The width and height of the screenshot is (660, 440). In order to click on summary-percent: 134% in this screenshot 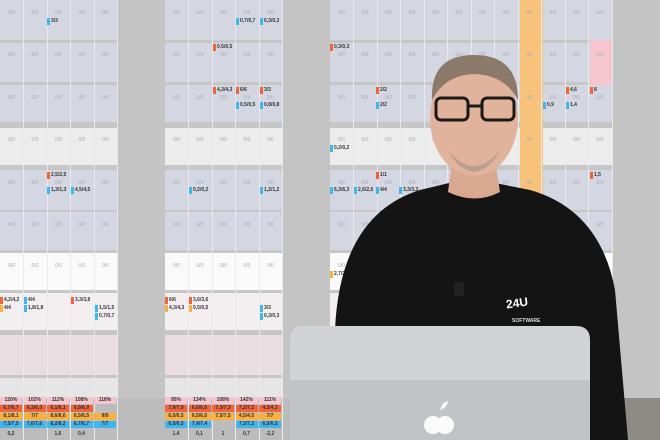, I will do `click(199, 400)`.